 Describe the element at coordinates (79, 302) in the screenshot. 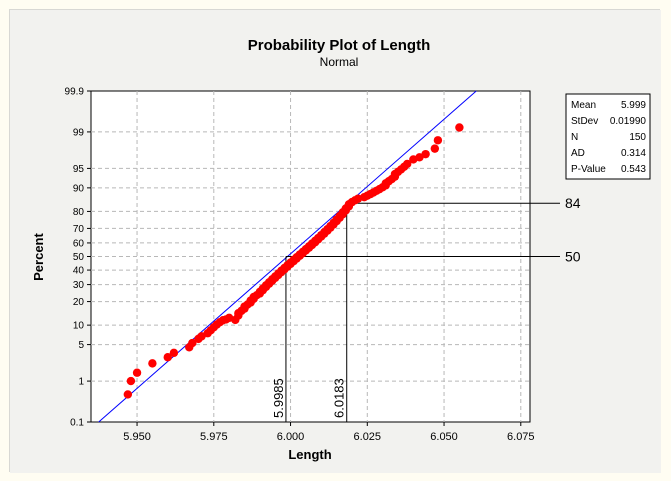

I see `y-tick-label: 20` at that location.